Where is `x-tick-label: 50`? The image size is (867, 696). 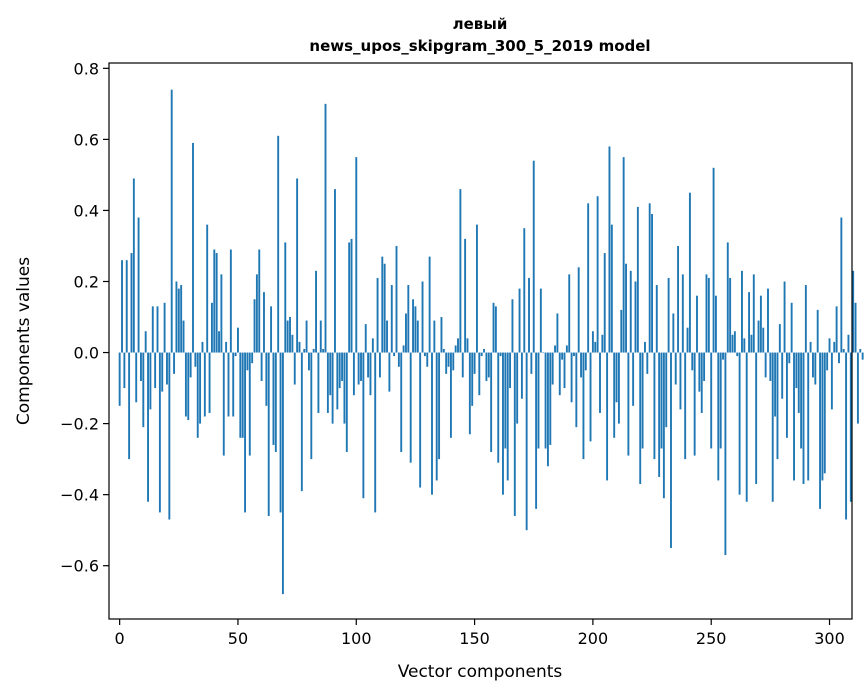 x-tick-label: 50 is located at coordinates (238, 638).